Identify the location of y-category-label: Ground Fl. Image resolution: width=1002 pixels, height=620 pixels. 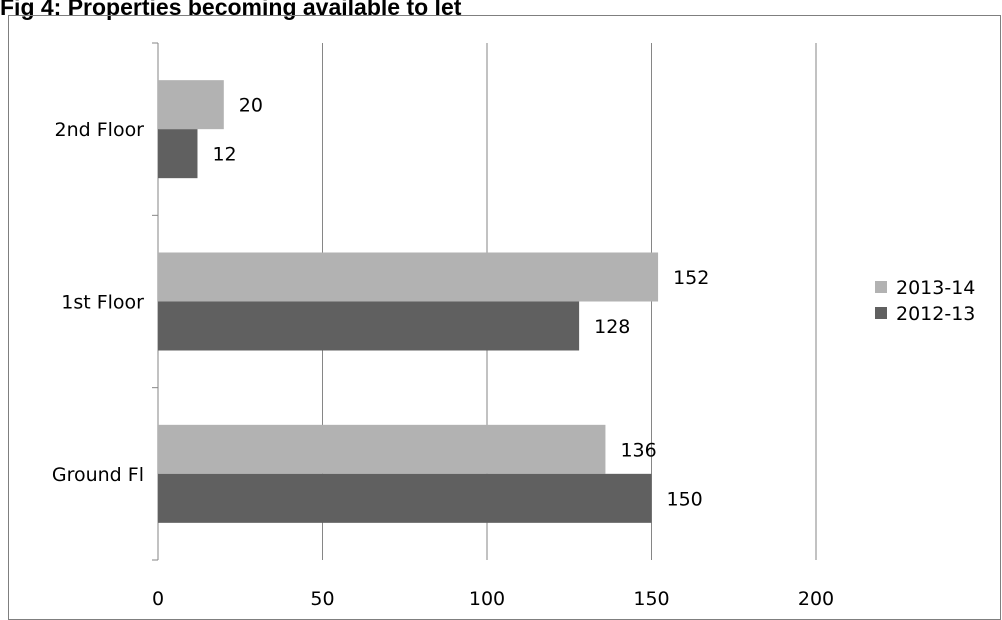
(98, 475).